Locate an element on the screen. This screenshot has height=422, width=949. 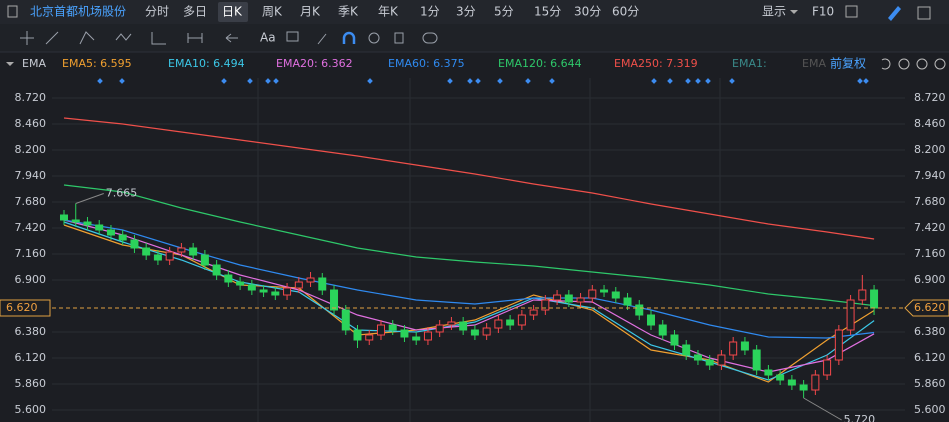
stock-name: 北京首都机场股份 is located at coordinates (78, 12).